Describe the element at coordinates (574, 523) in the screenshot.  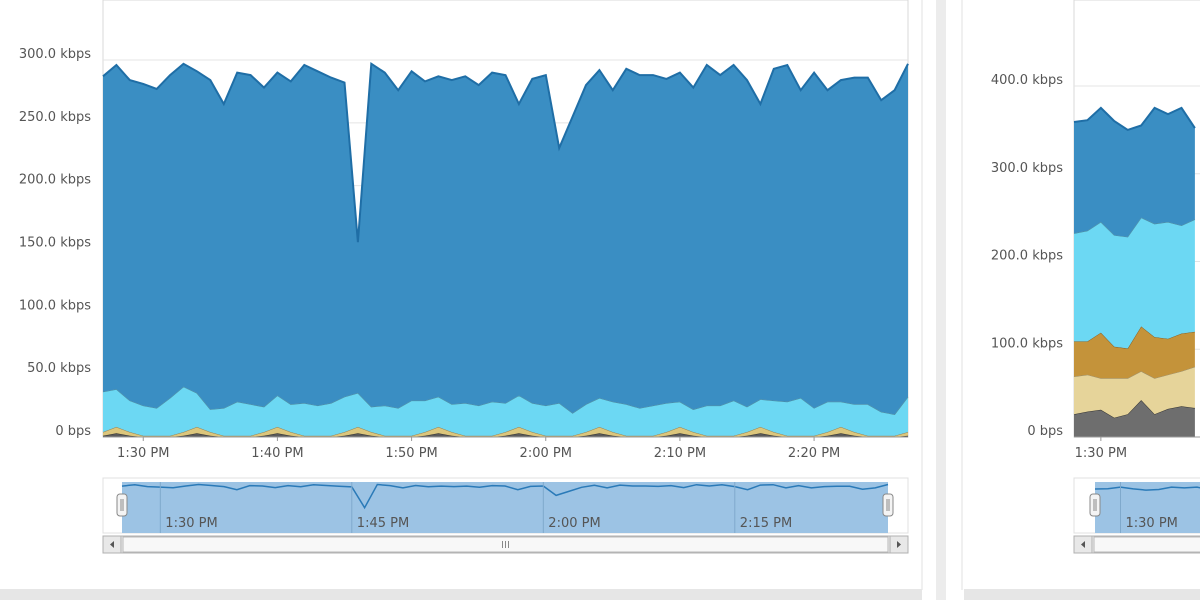
I see `navigator-tick-label: 2:00 PM` at that location.